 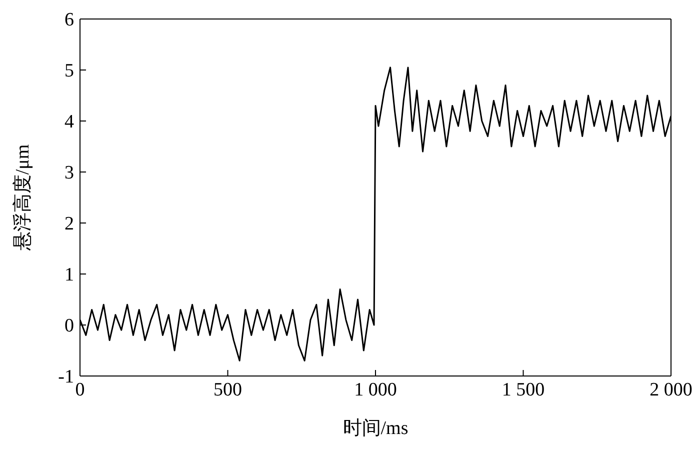 I want to click on y-tick-label: 5, so click(x=69, y=71).